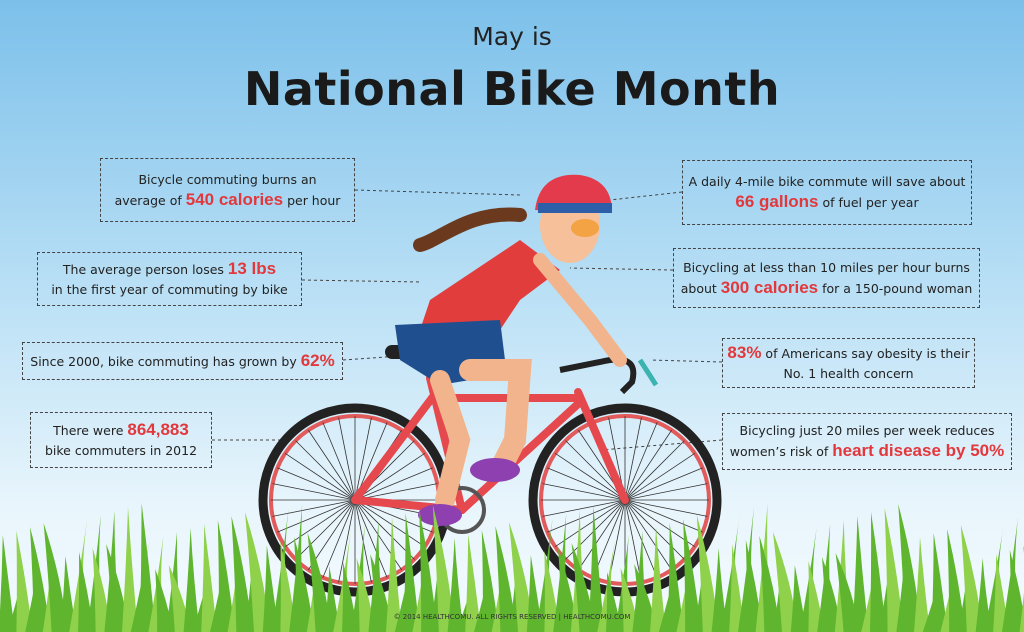  What do you see at coordinates (769, 287) in the screenshot?
I see `fact-highlight: 300 calories` at bounding box center [769, 287].